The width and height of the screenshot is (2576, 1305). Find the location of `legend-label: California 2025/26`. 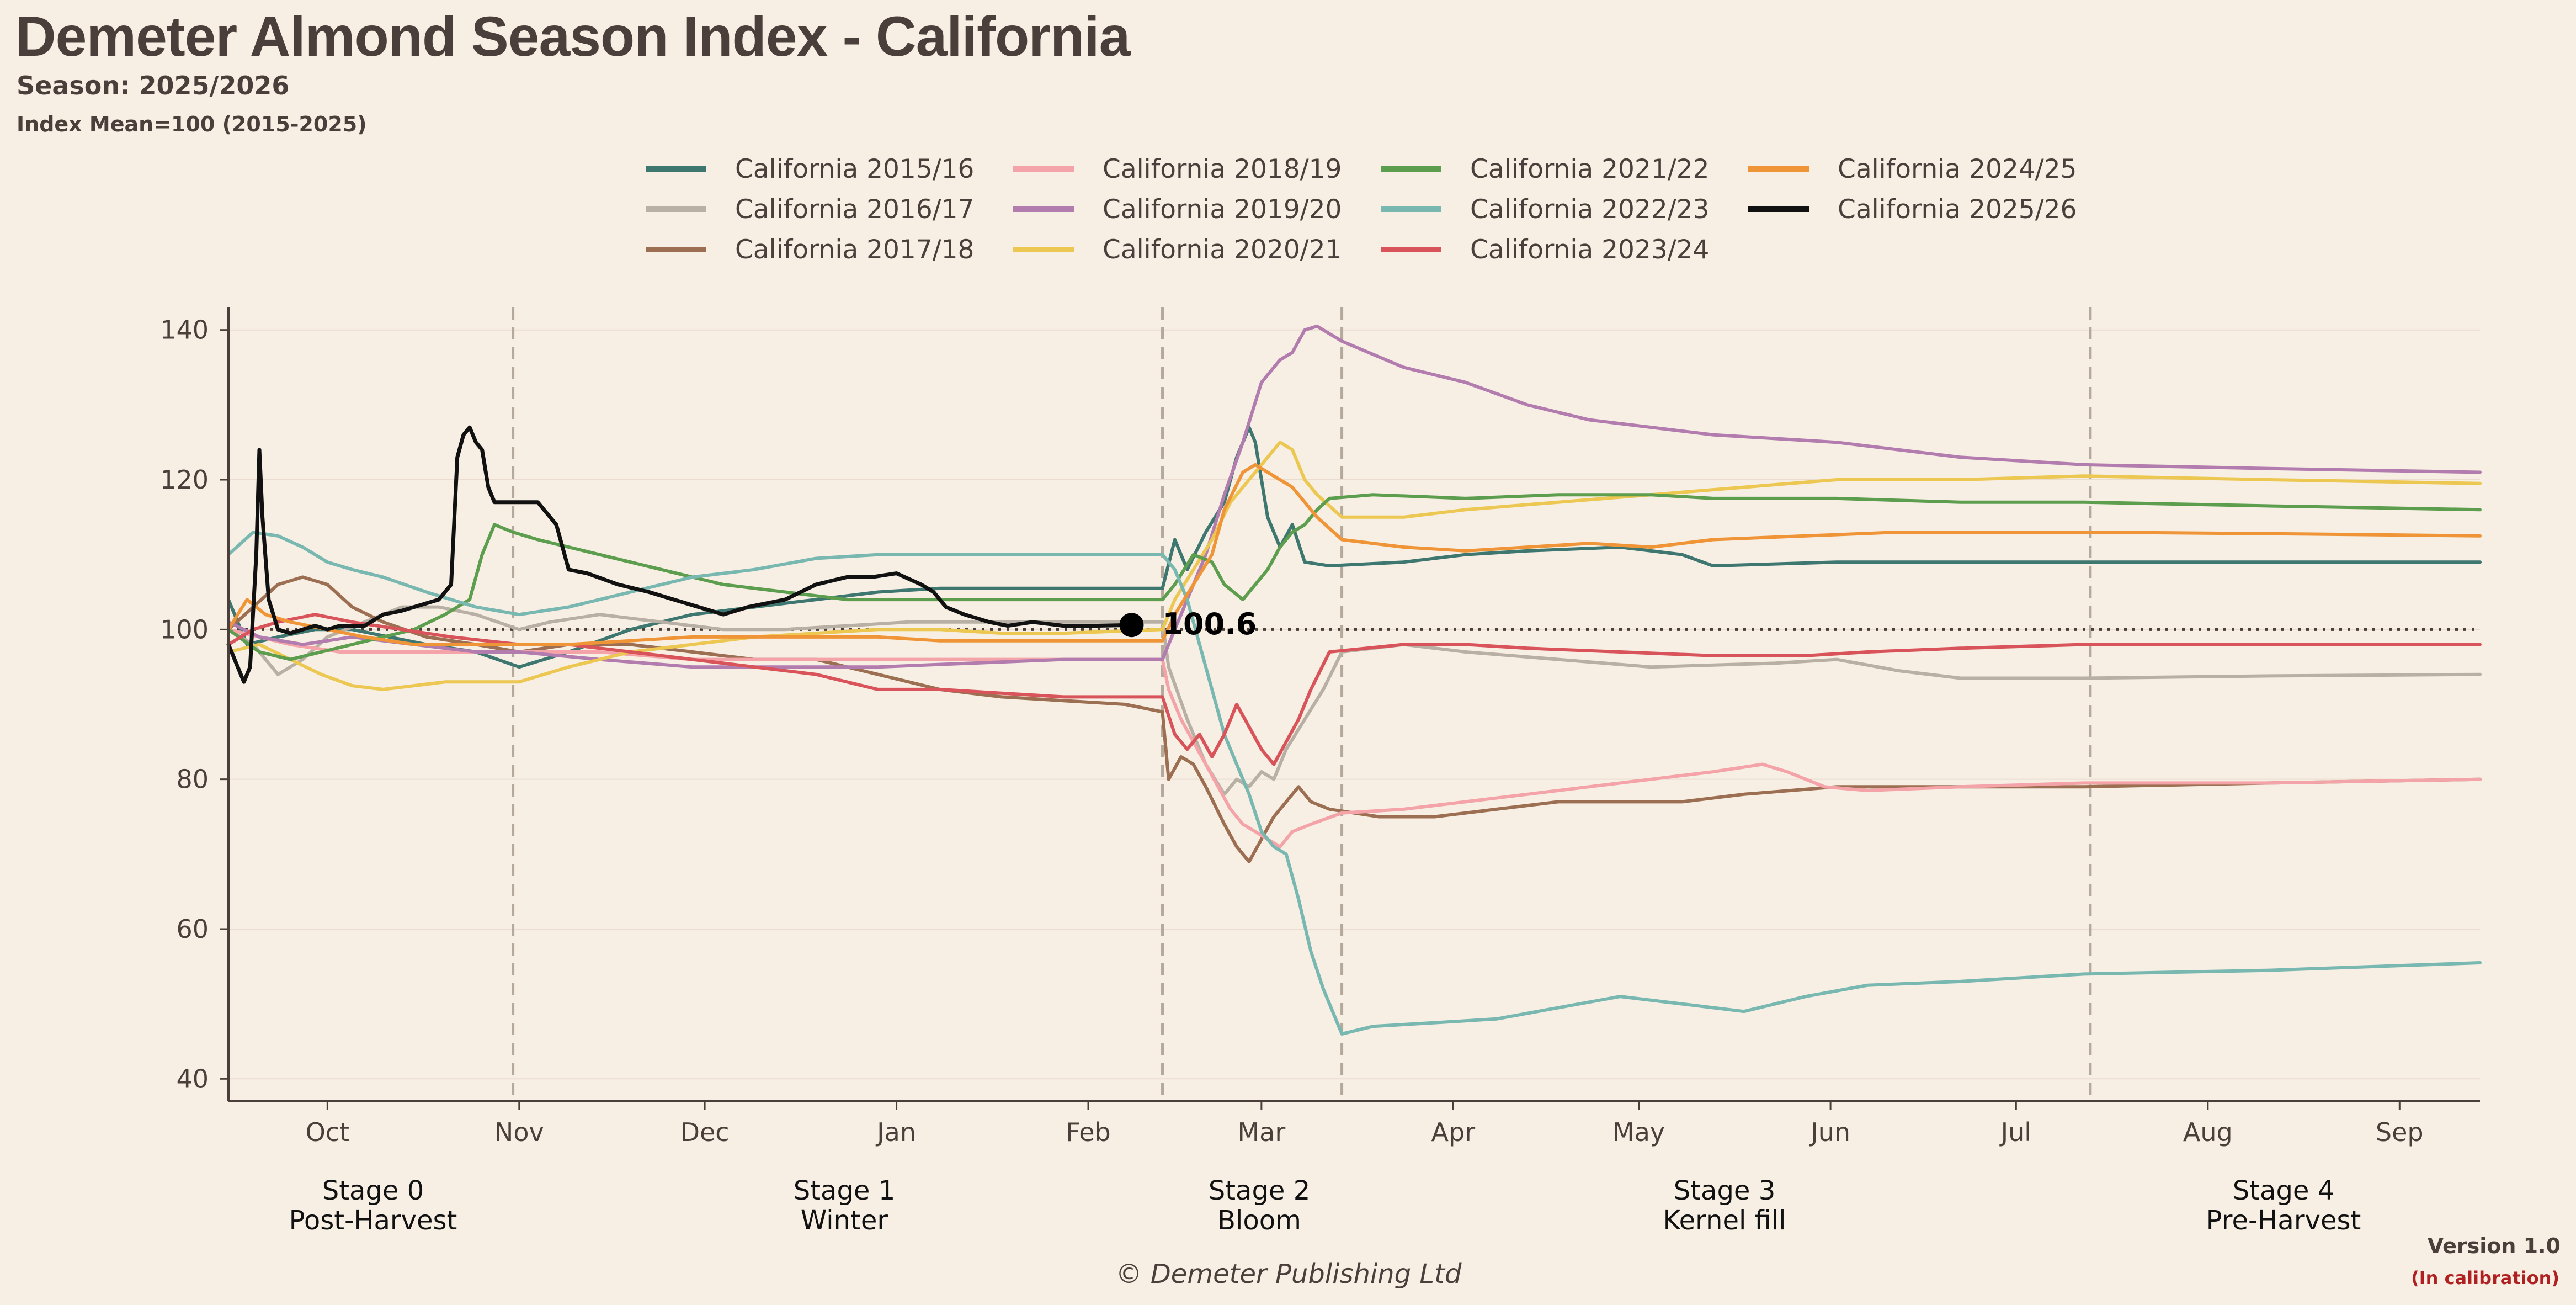

legend-label: California 2025/26 is located at coordinates (1957, 209).